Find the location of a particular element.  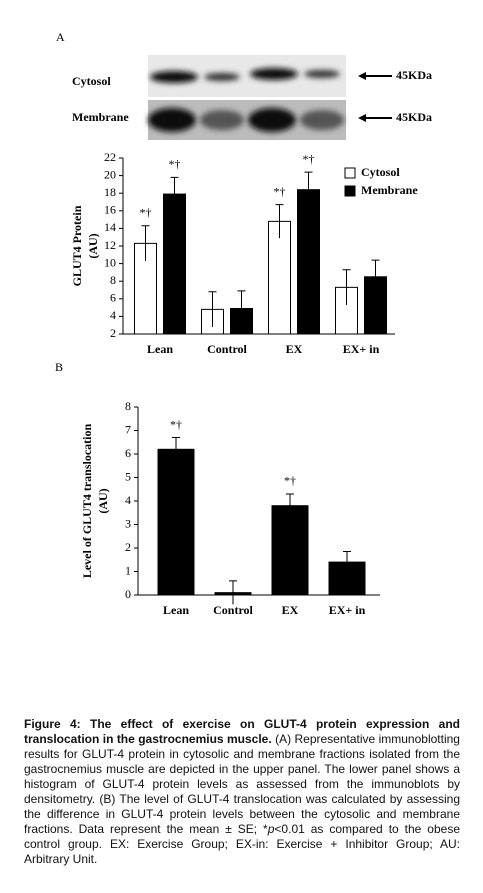

y-axis-label: GLUT4 Protein is located at coordinates (77, 245).